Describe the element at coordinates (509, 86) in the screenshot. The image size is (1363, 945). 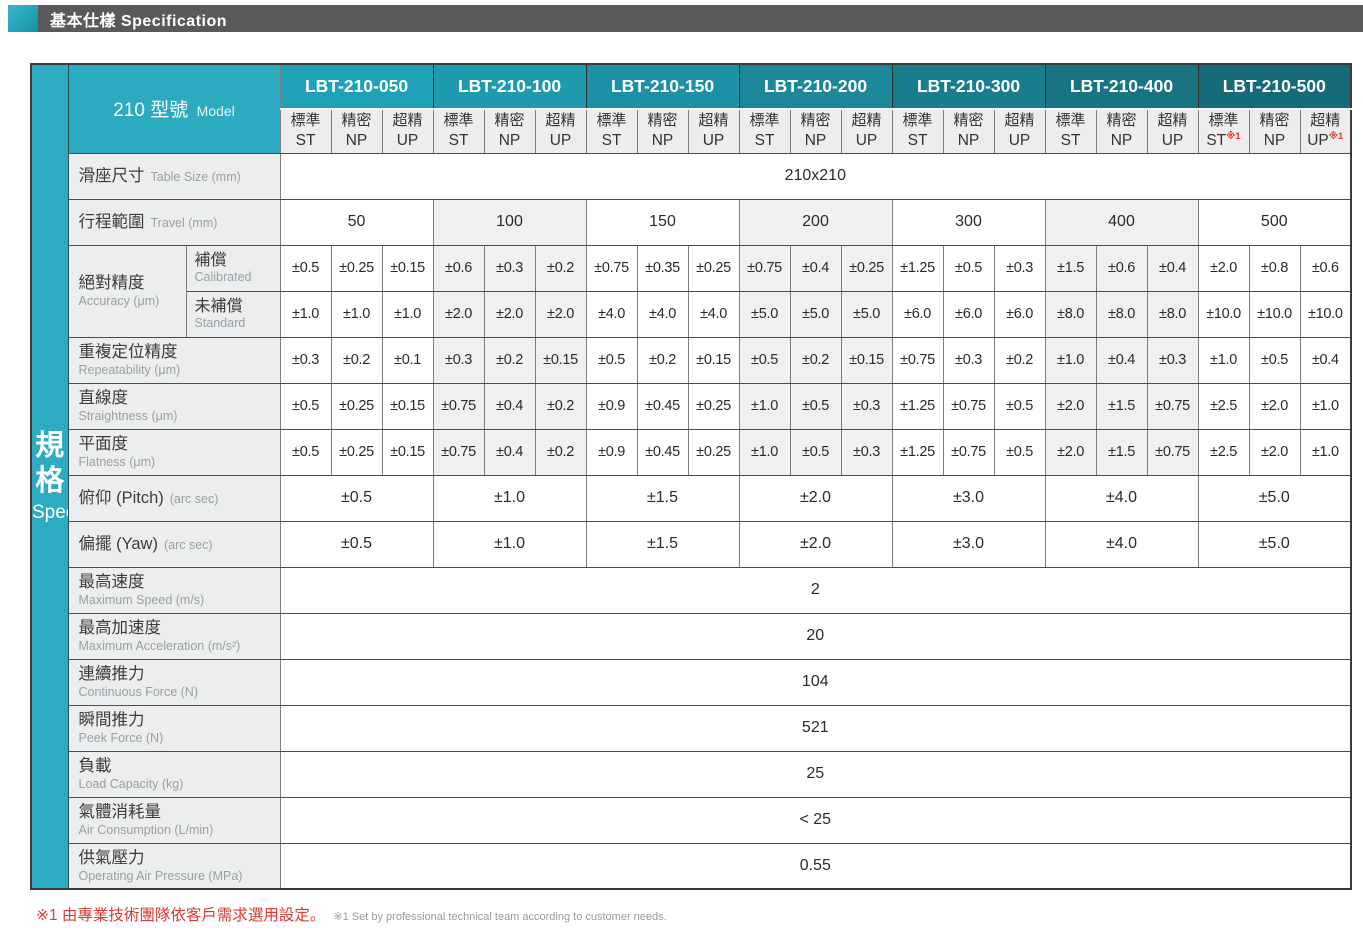
I see `model-header: LBT-210-100` at that location.